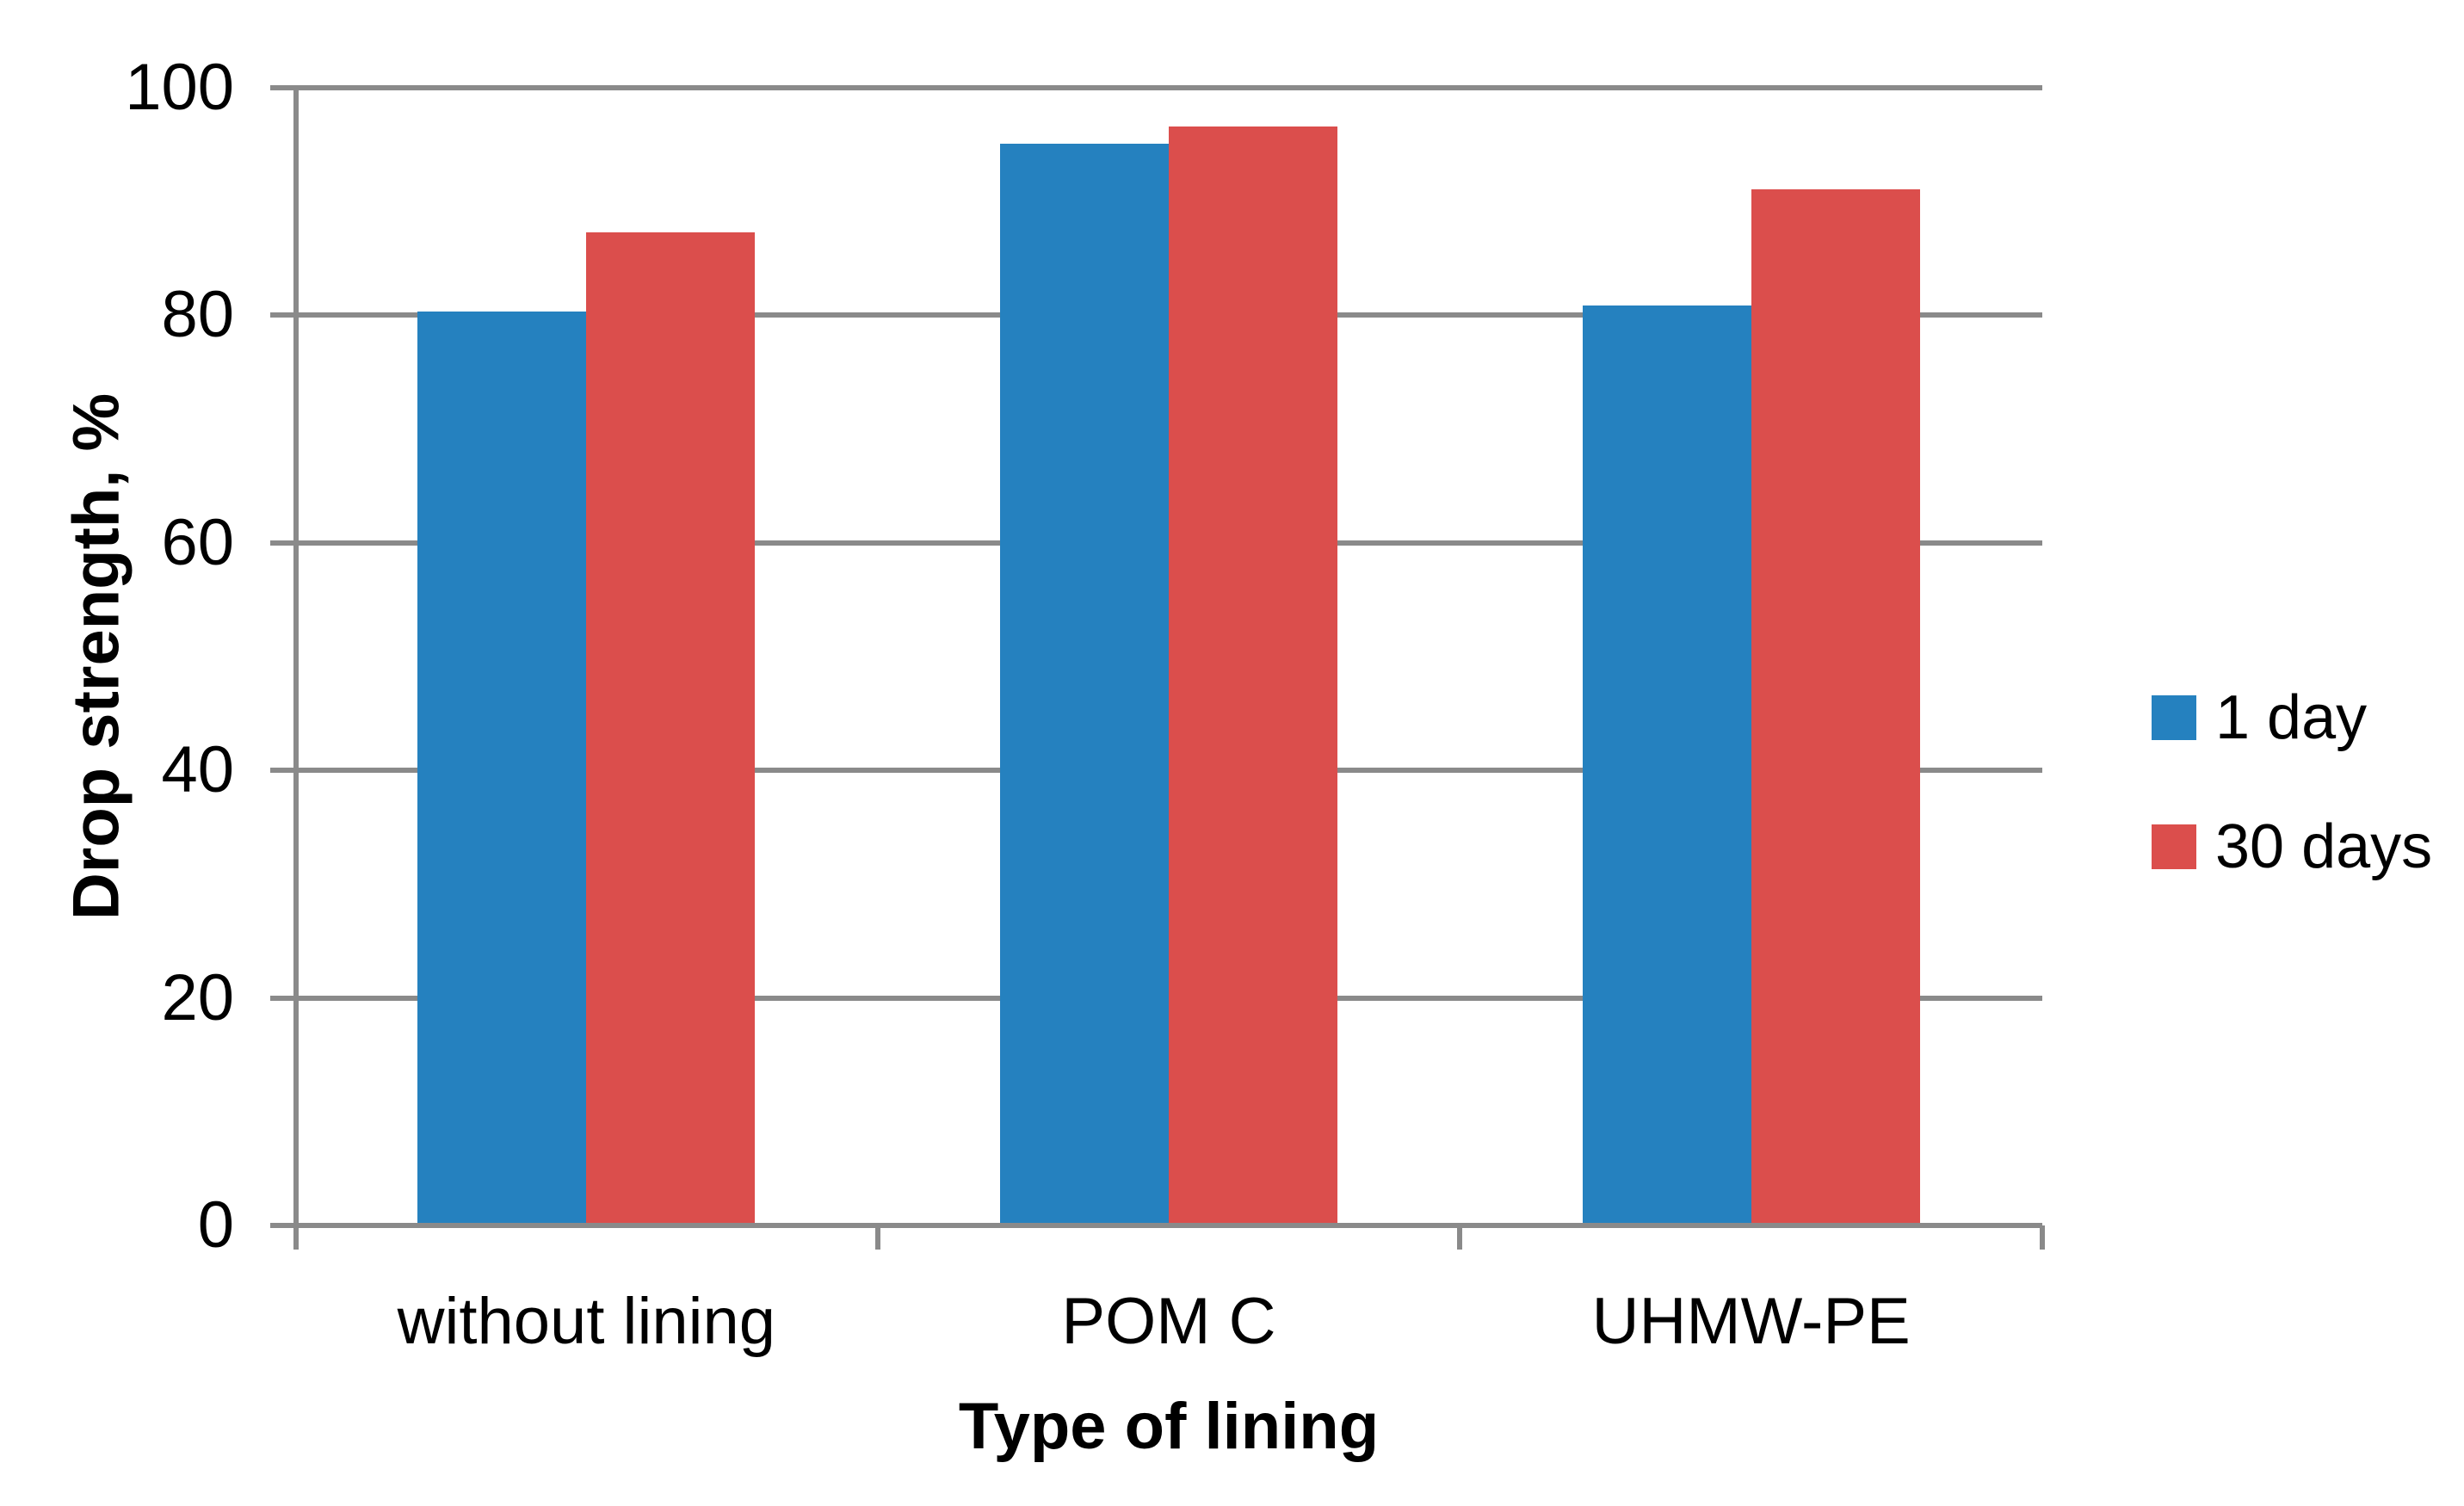 The image size is (2464, 1506). Describe the element at coordinates (1751, 1321) in the screenshot. I see `x-category-label-UHMW-PE: UHMW-PE` at that location.